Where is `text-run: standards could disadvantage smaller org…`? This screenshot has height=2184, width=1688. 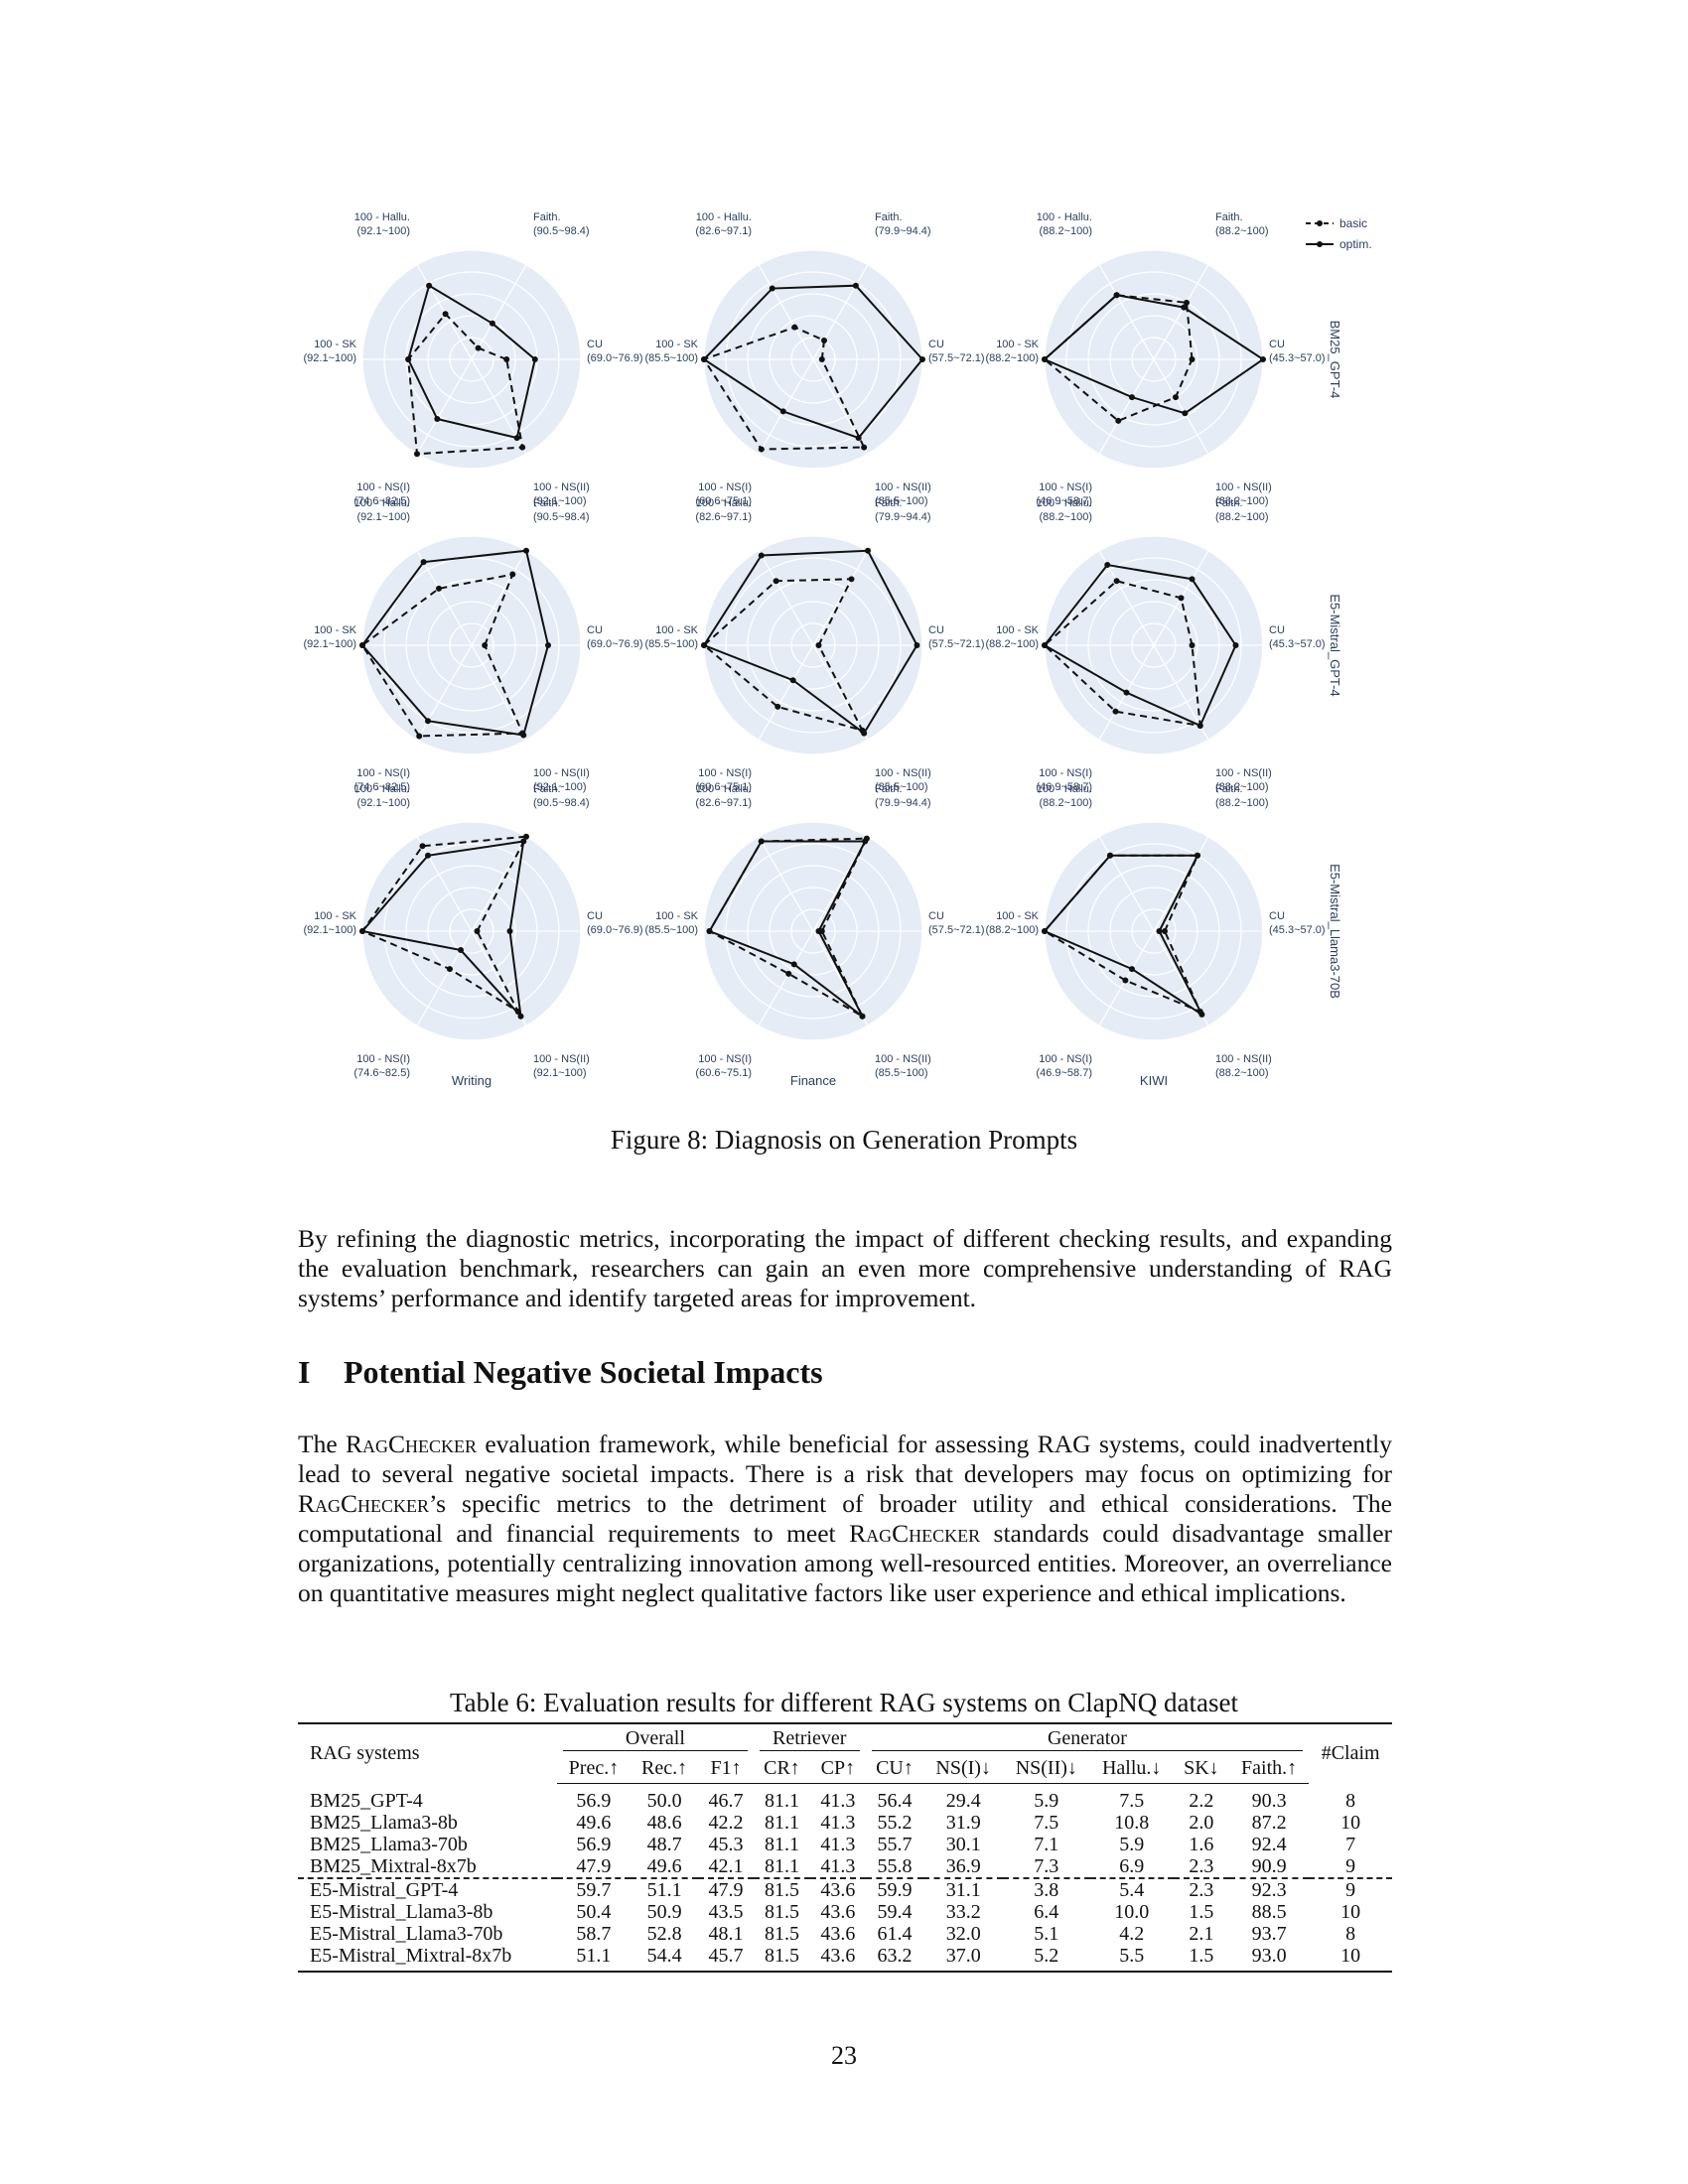
text-run: standards could disadvantage smaller org… is located at coordinates (845, 1563).